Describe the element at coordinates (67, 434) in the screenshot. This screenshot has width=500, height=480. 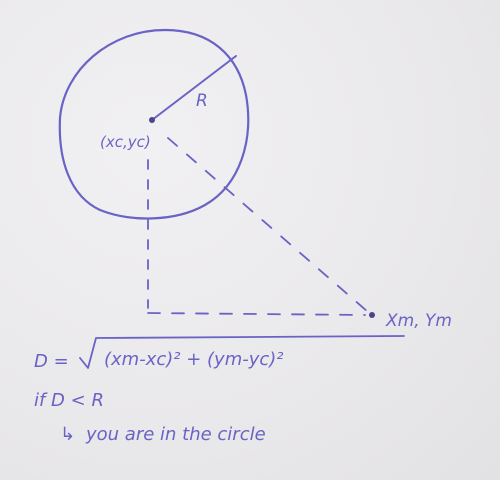
I see `result-arrow-icon: ↳` at that location.